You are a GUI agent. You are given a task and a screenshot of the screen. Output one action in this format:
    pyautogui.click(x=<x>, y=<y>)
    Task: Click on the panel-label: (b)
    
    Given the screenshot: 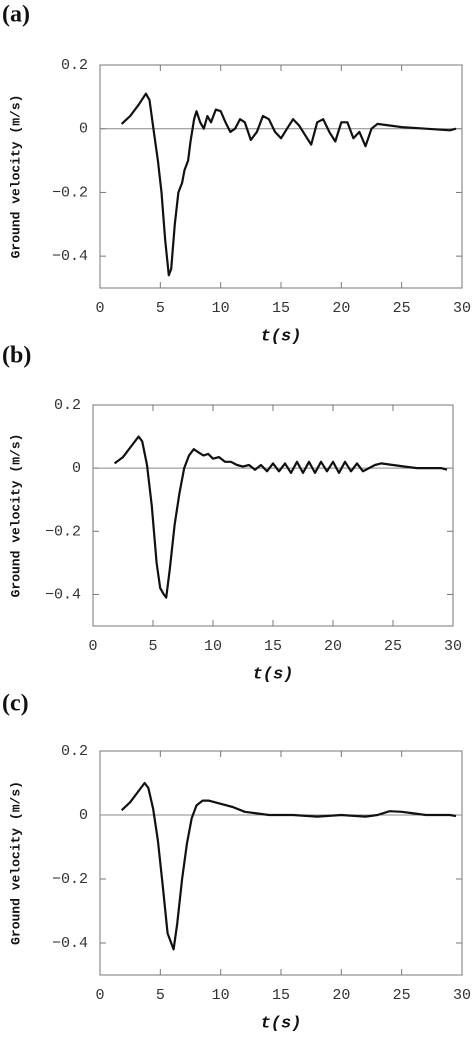 What is the action you would take?
    pyautogui.click(x=16, y=356)
    